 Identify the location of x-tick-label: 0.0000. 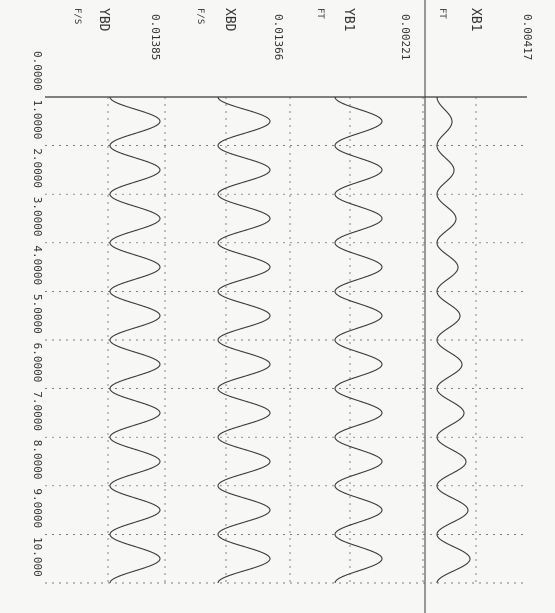
(37, 71).